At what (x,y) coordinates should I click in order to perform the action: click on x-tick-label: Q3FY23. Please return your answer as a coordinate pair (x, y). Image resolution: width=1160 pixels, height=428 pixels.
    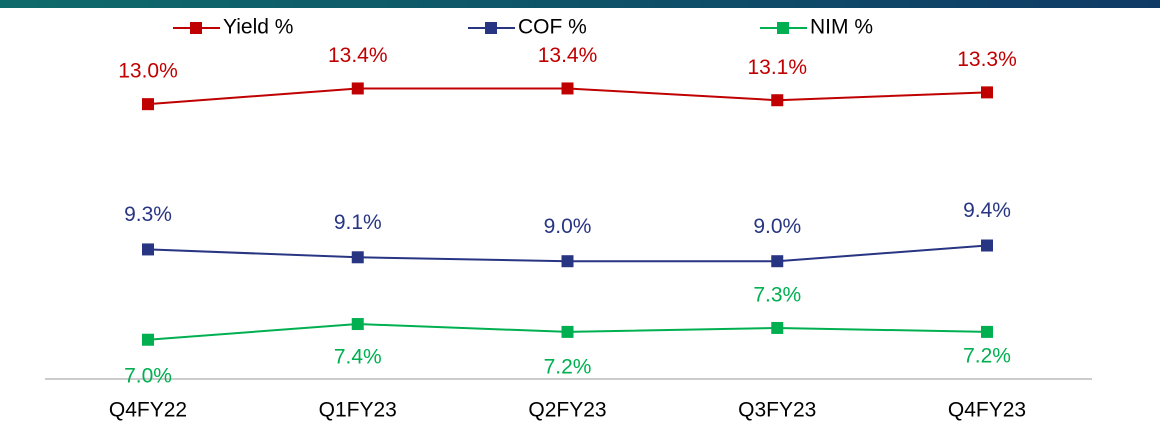
    Looking at the image, I should click on (777, 410).